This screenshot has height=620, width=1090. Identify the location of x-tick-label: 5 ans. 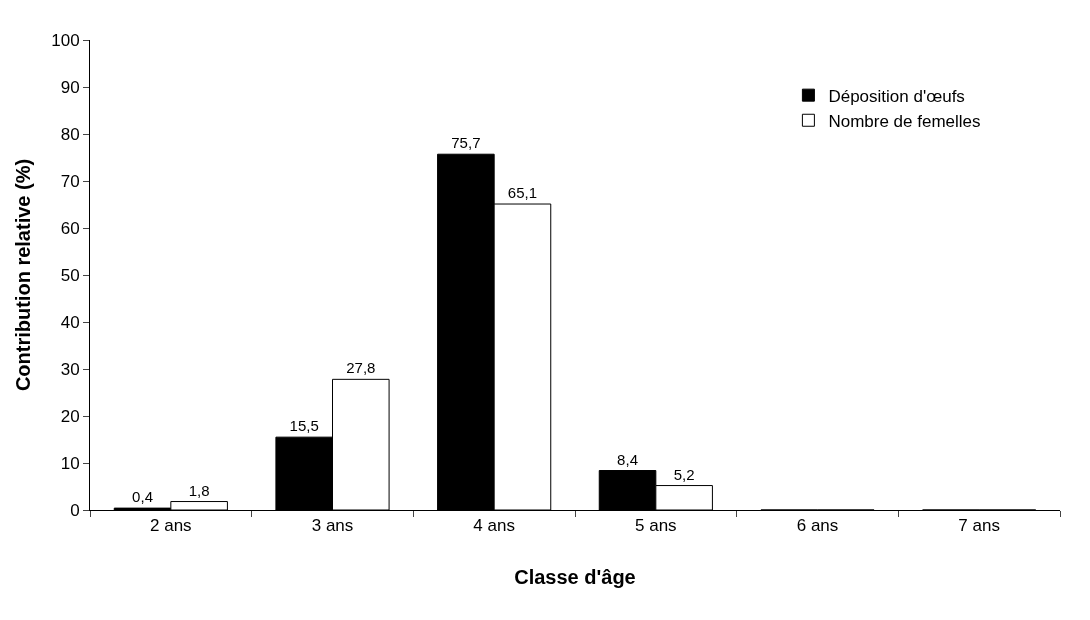
(656, 526).